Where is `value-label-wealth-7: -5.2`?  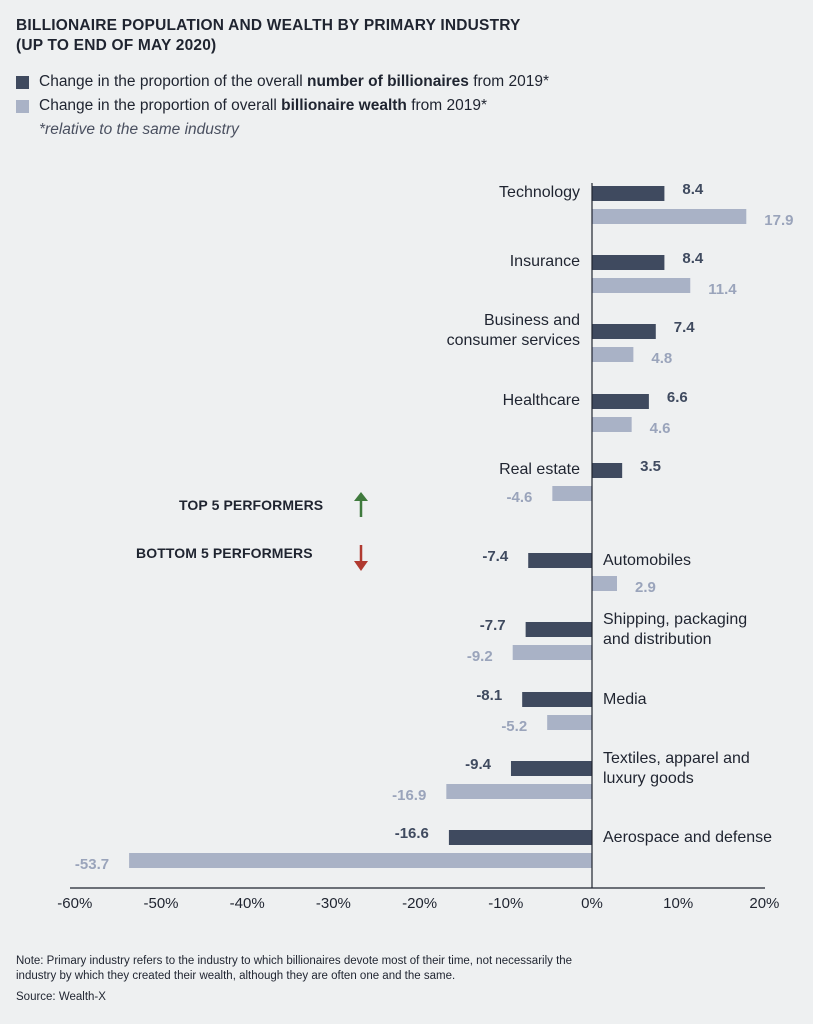
value-label-wealth-7: -5.2 is located at coordinates (514, 726).